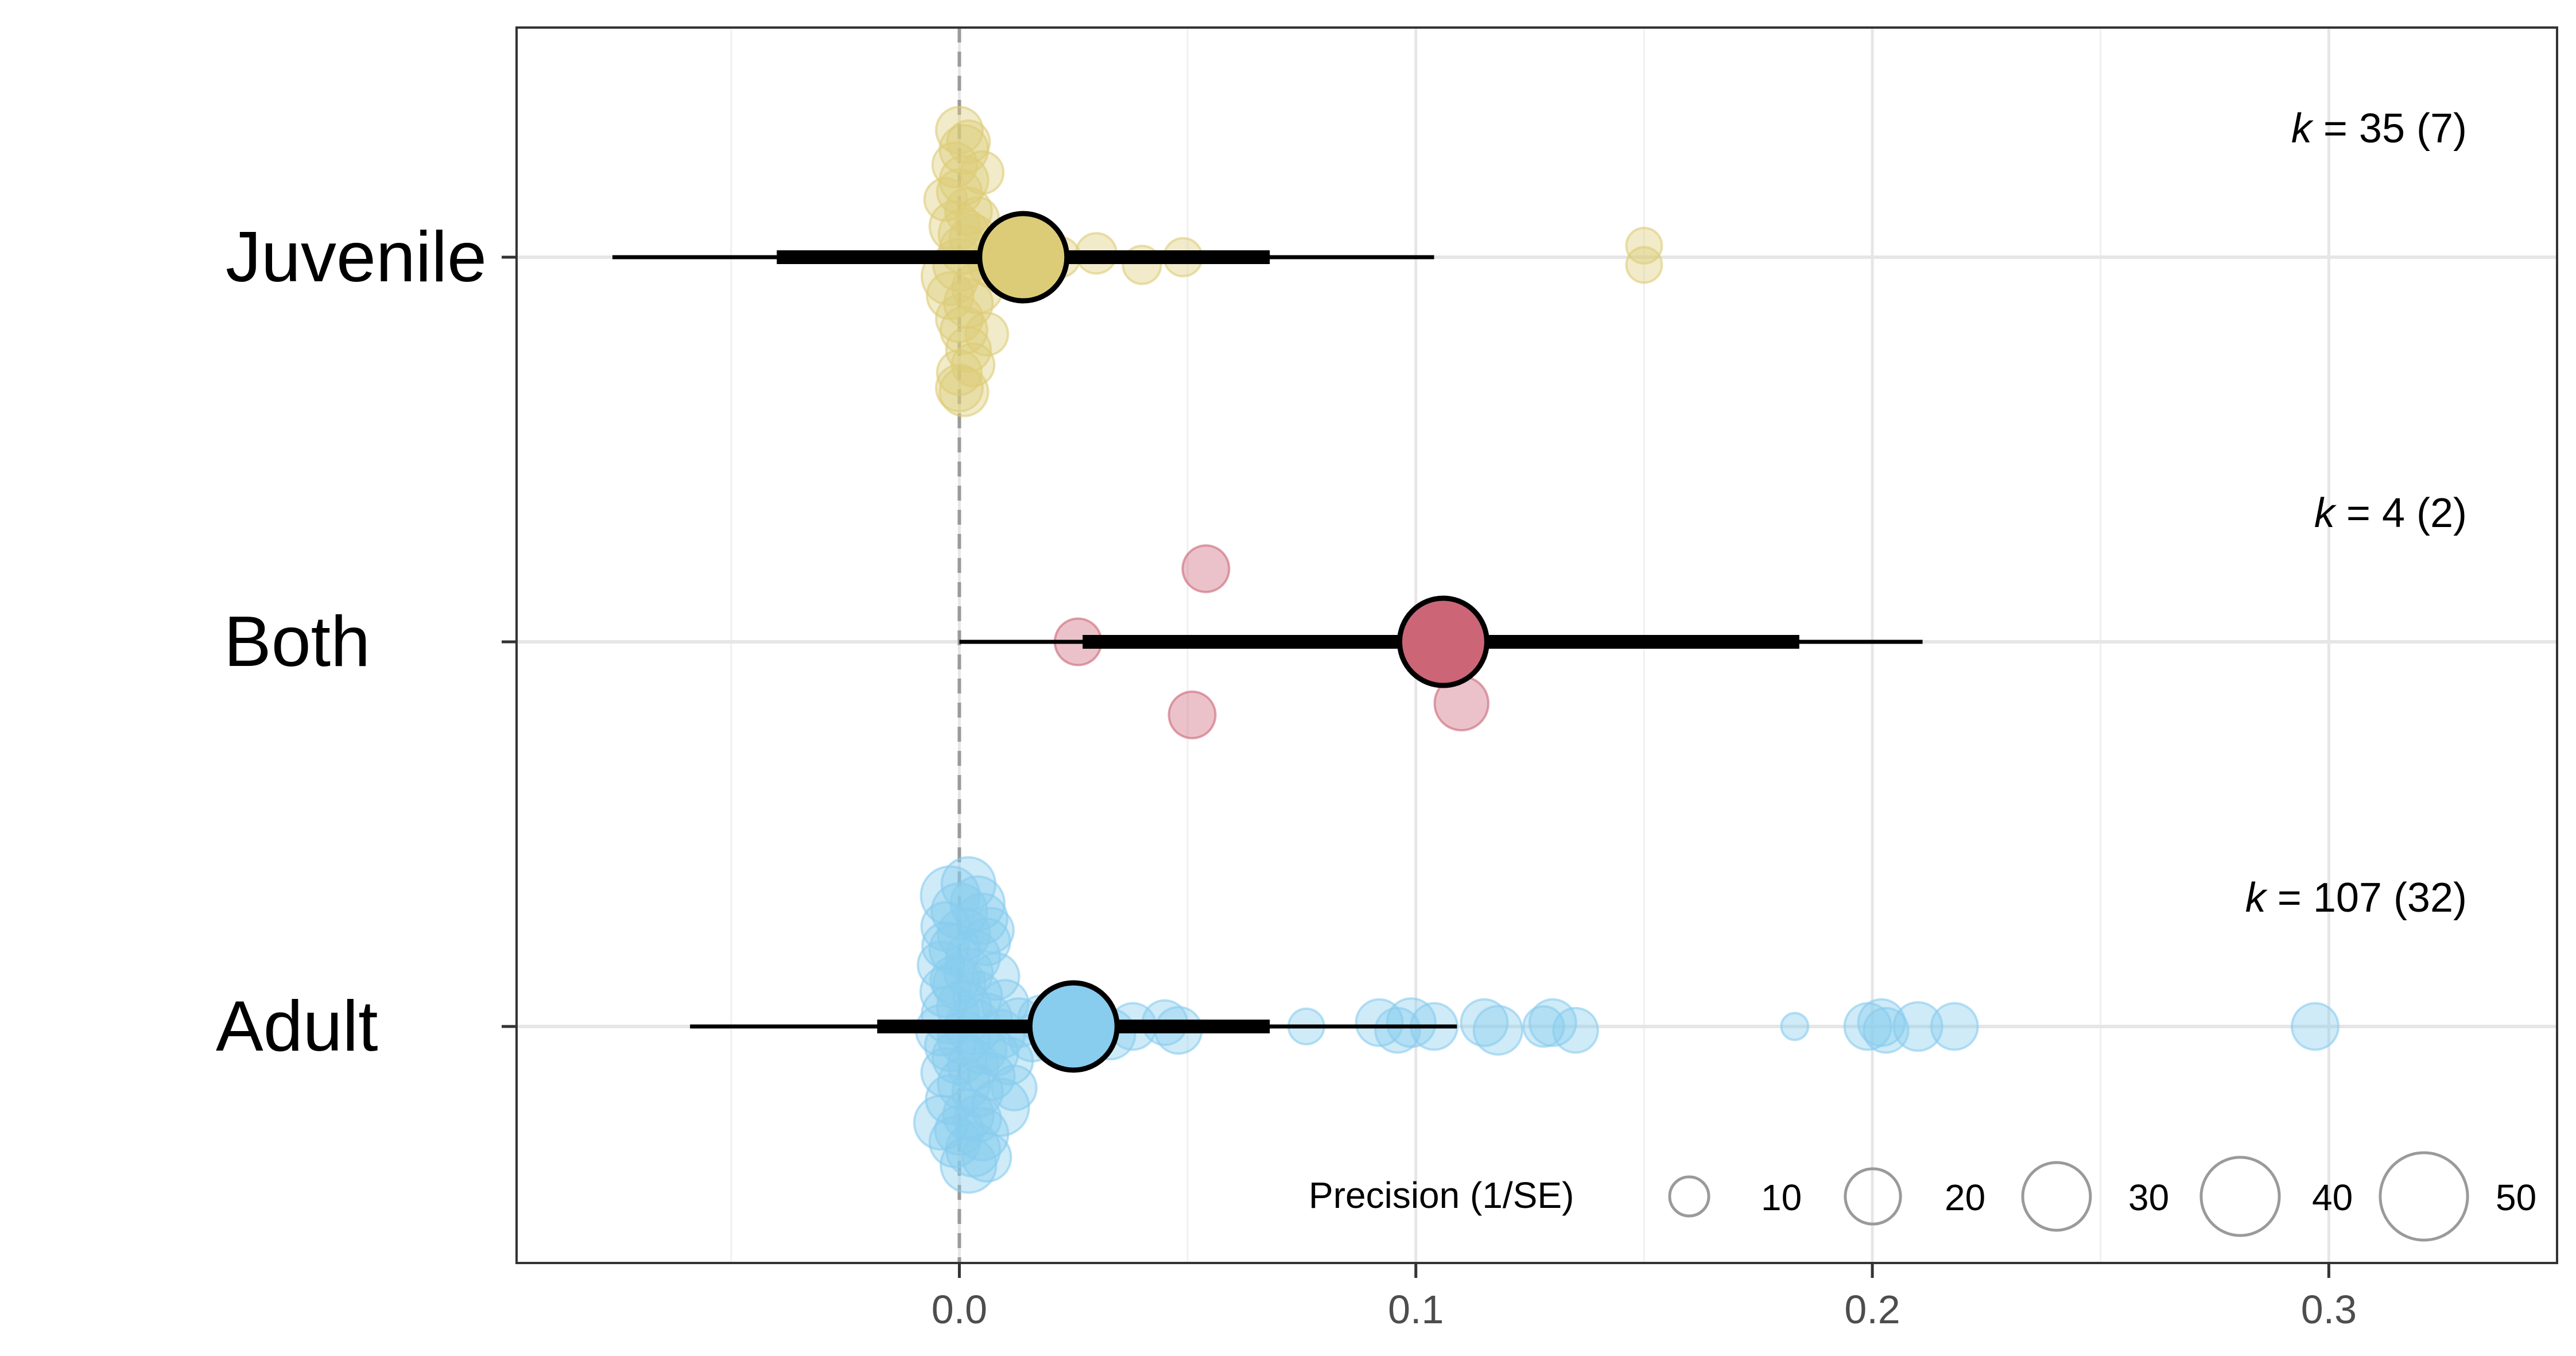 This screenshot has width=2576, height=1356. I want to click on k-label: k = 107 (32), so click(2356, 898).